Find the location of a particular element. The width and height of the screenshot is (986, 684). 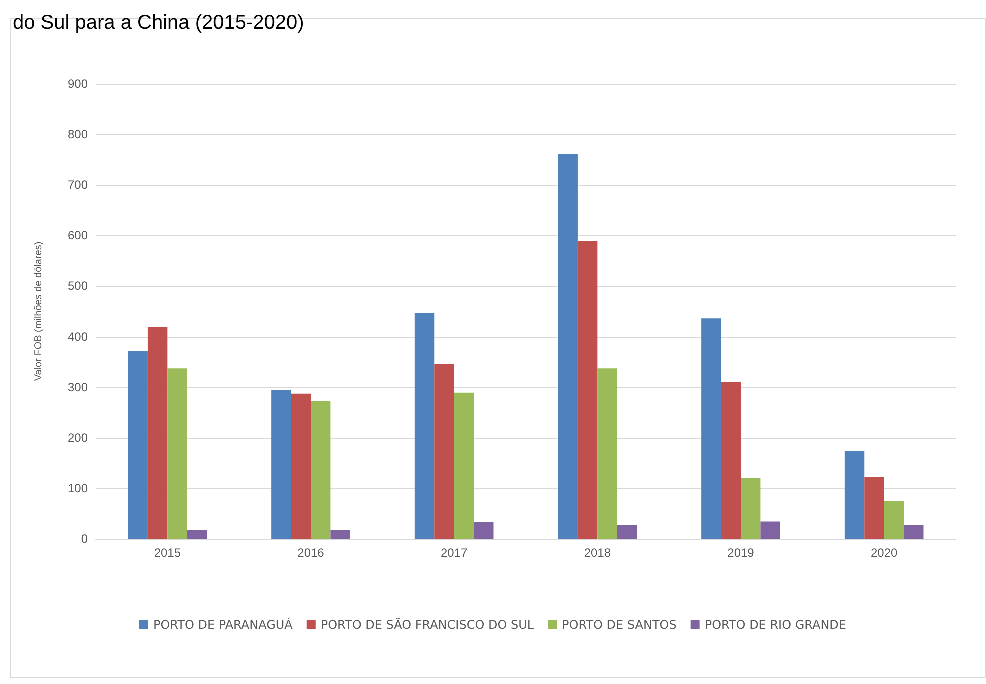

legend-label: PORTO DE SANTOS is located at coordinates (619, 625).